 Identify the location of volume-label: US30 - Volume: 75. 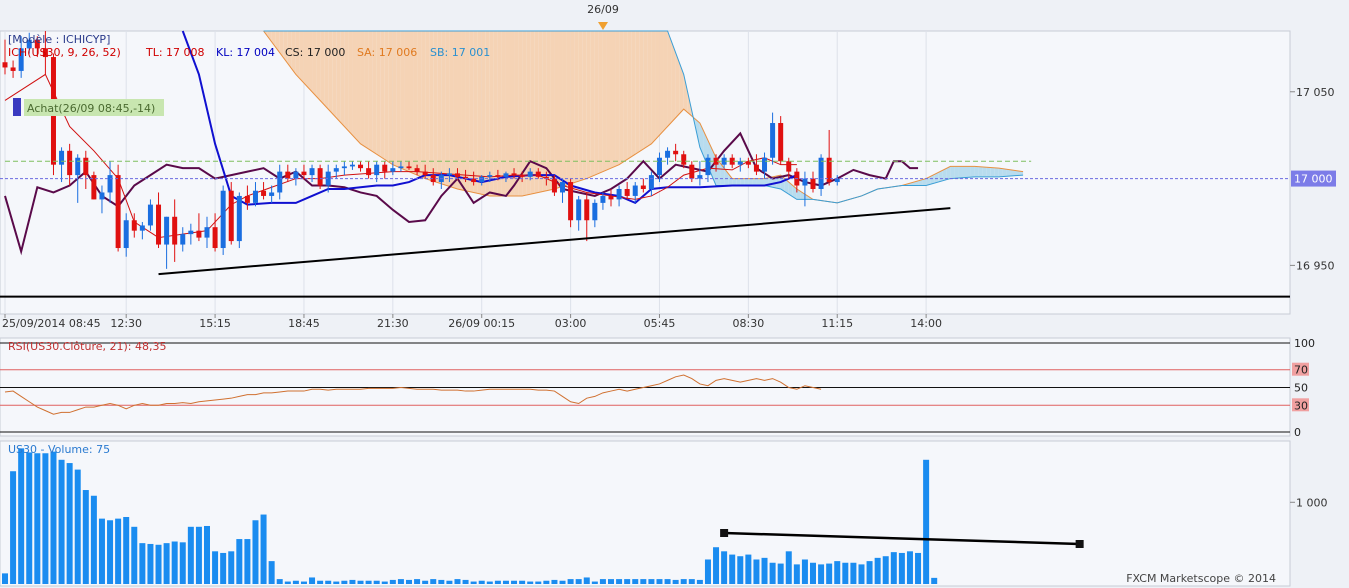
(59, 449).